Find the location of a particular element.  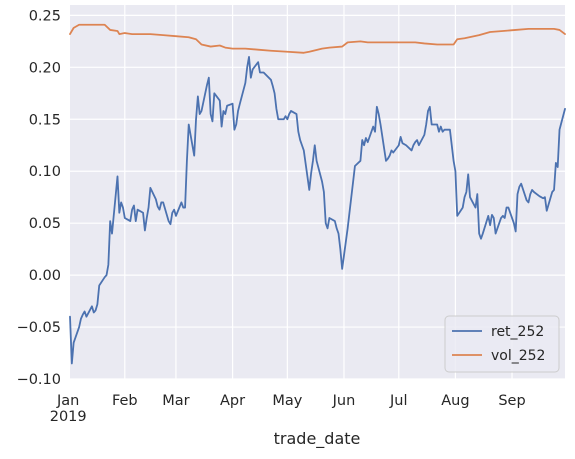

y-tick-label: −0.10 is located at coordinates (39, 380).